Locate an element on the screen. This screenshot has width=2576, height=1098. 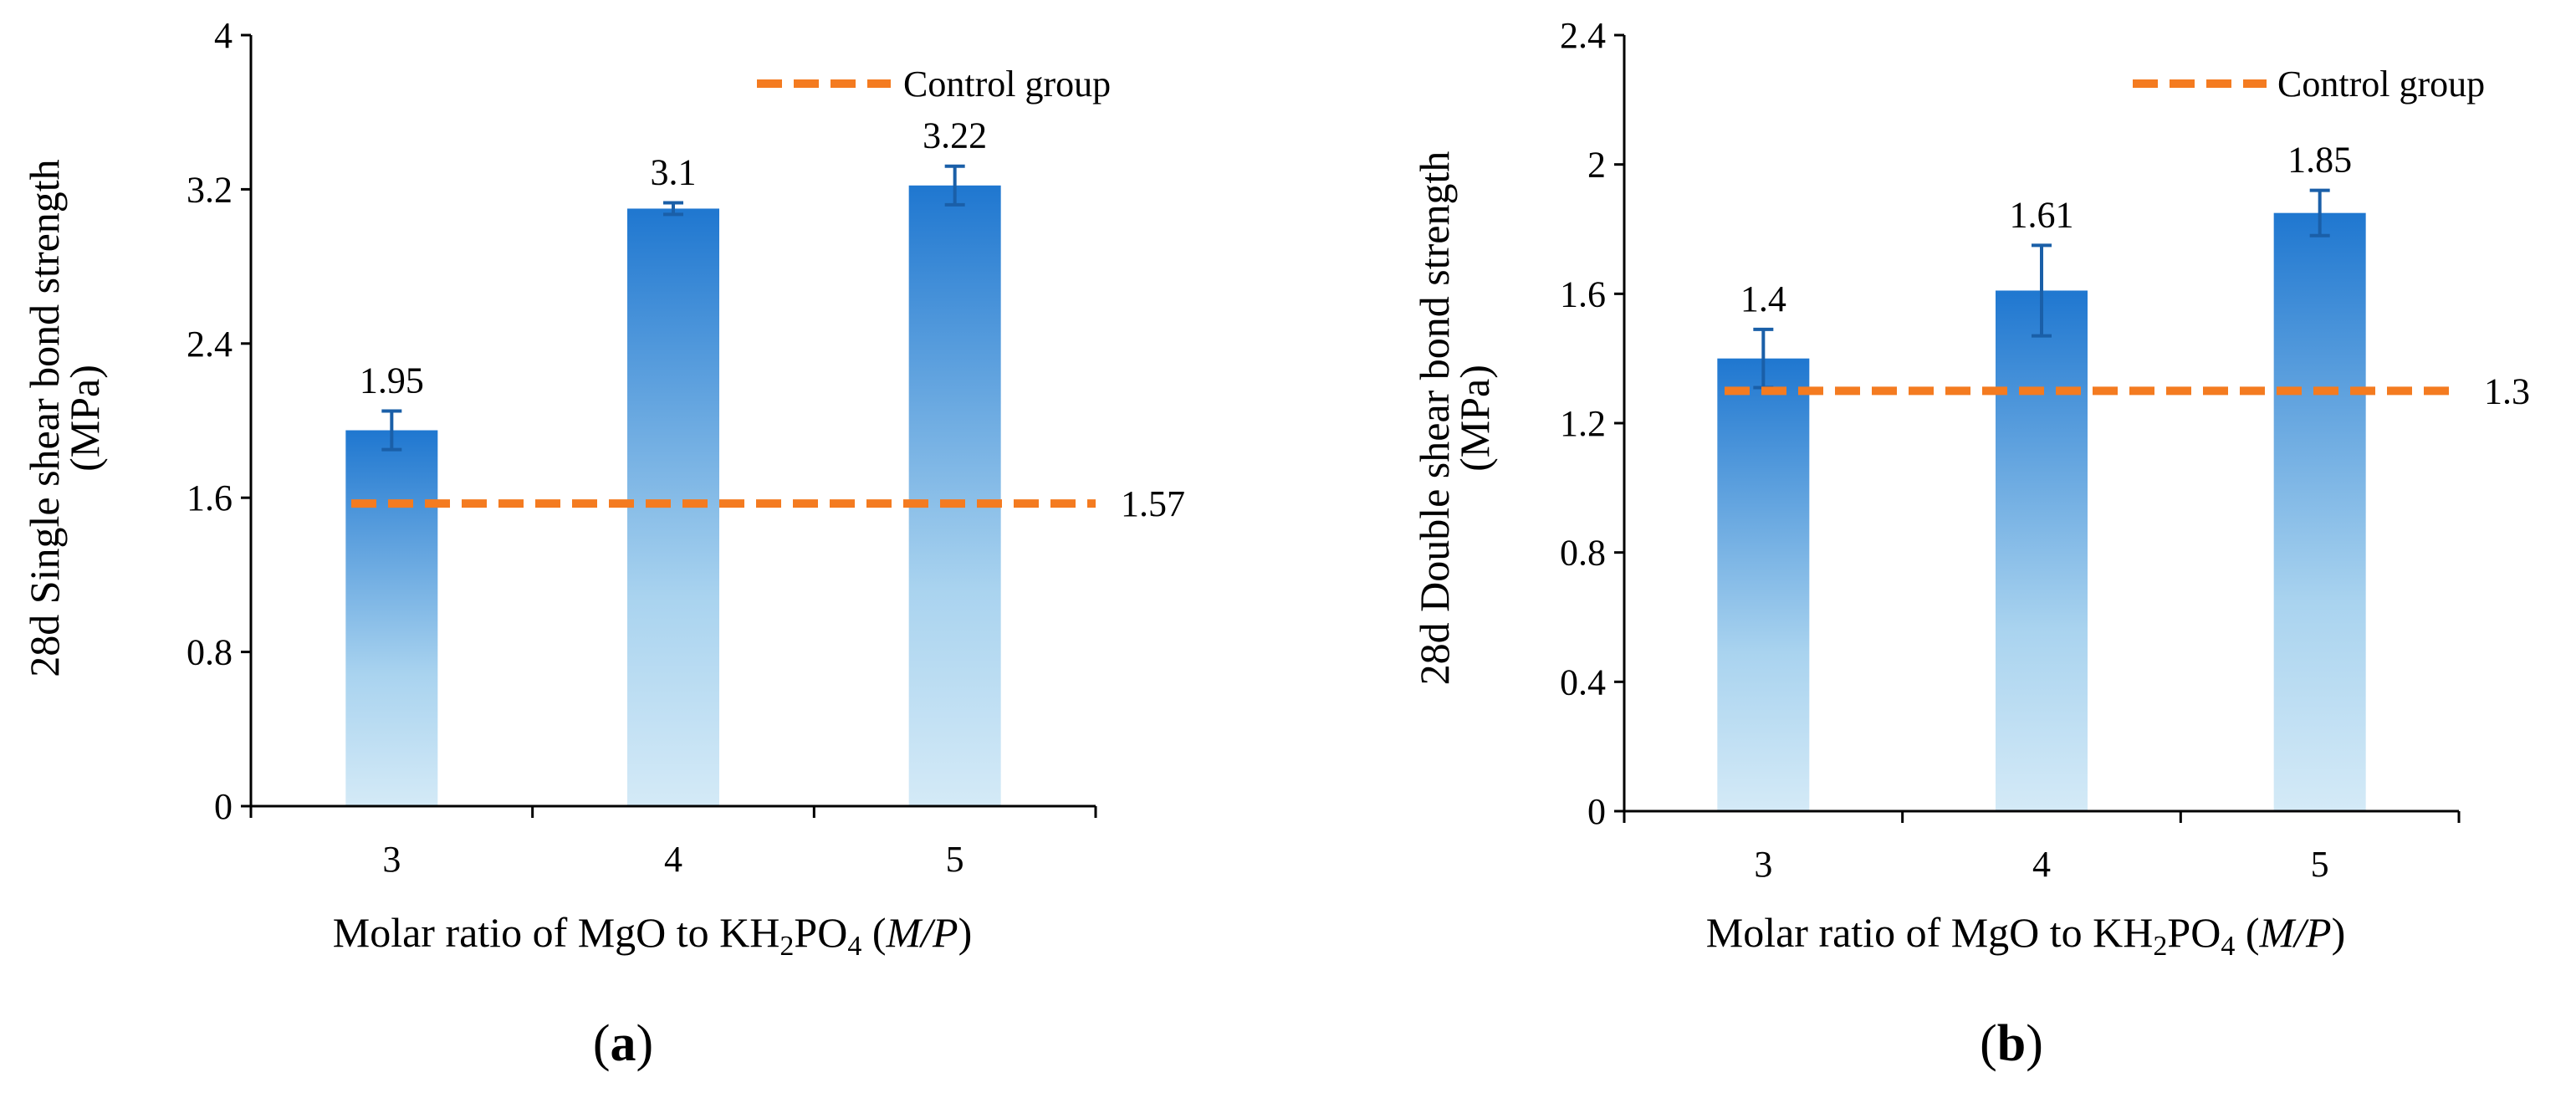
x-axis-title-paren-open-b: ( is located at coordinates (2247, 932).